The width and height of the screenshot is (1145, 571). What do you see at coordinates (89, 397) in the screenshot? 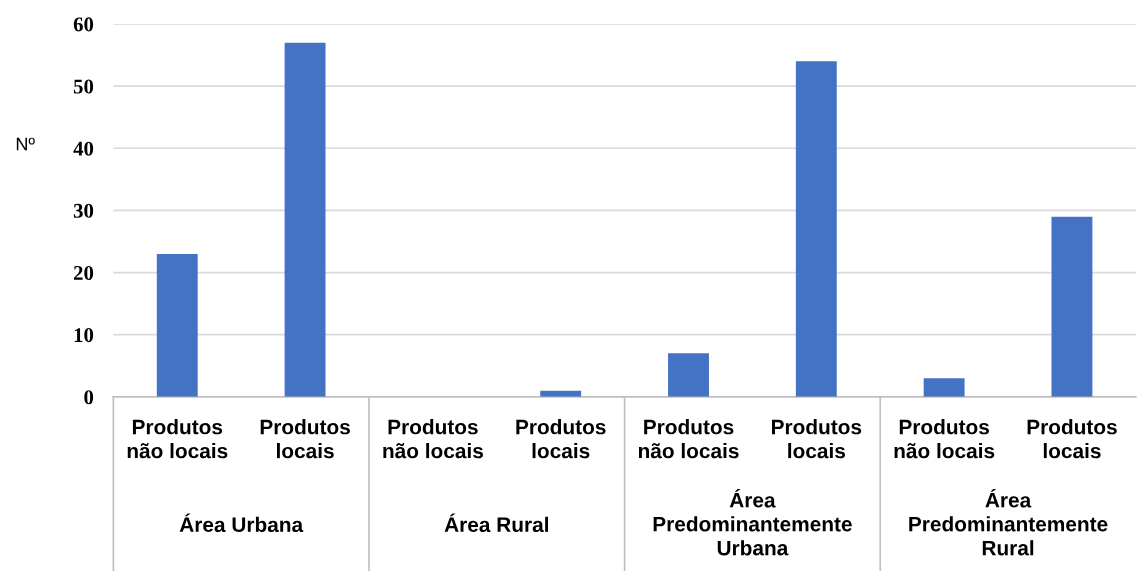
I see `y-tick-label: 0` at bounding box center [89, 397].